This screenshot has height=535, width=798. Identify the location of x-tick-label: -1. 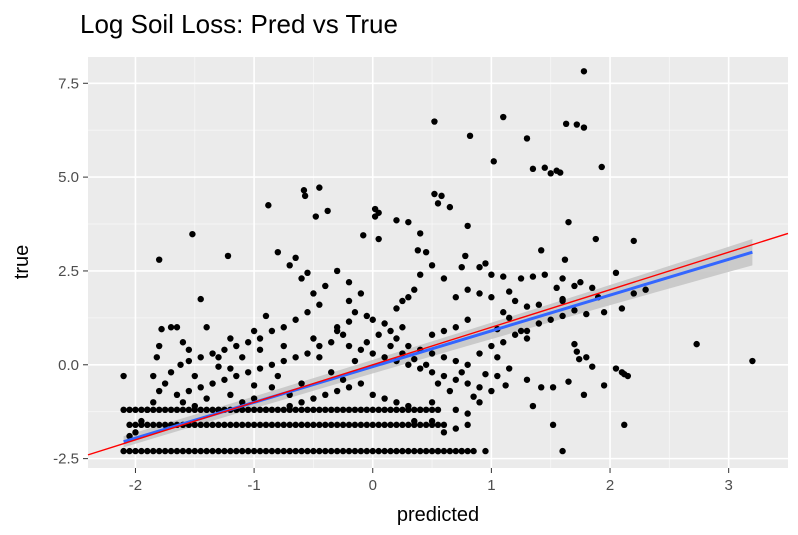
(253, 485).